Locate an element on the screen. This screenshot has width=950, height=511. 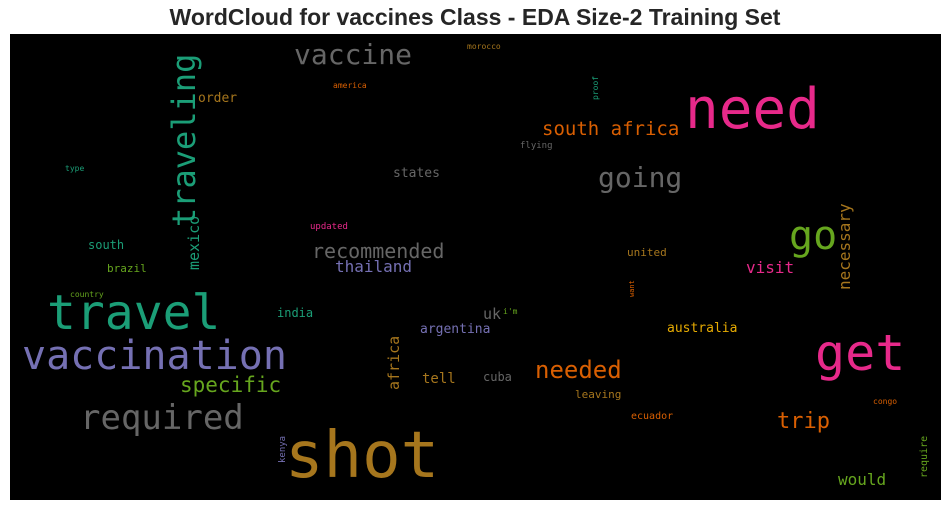
word-kenya: kenya is located at coordinates (283, 449).